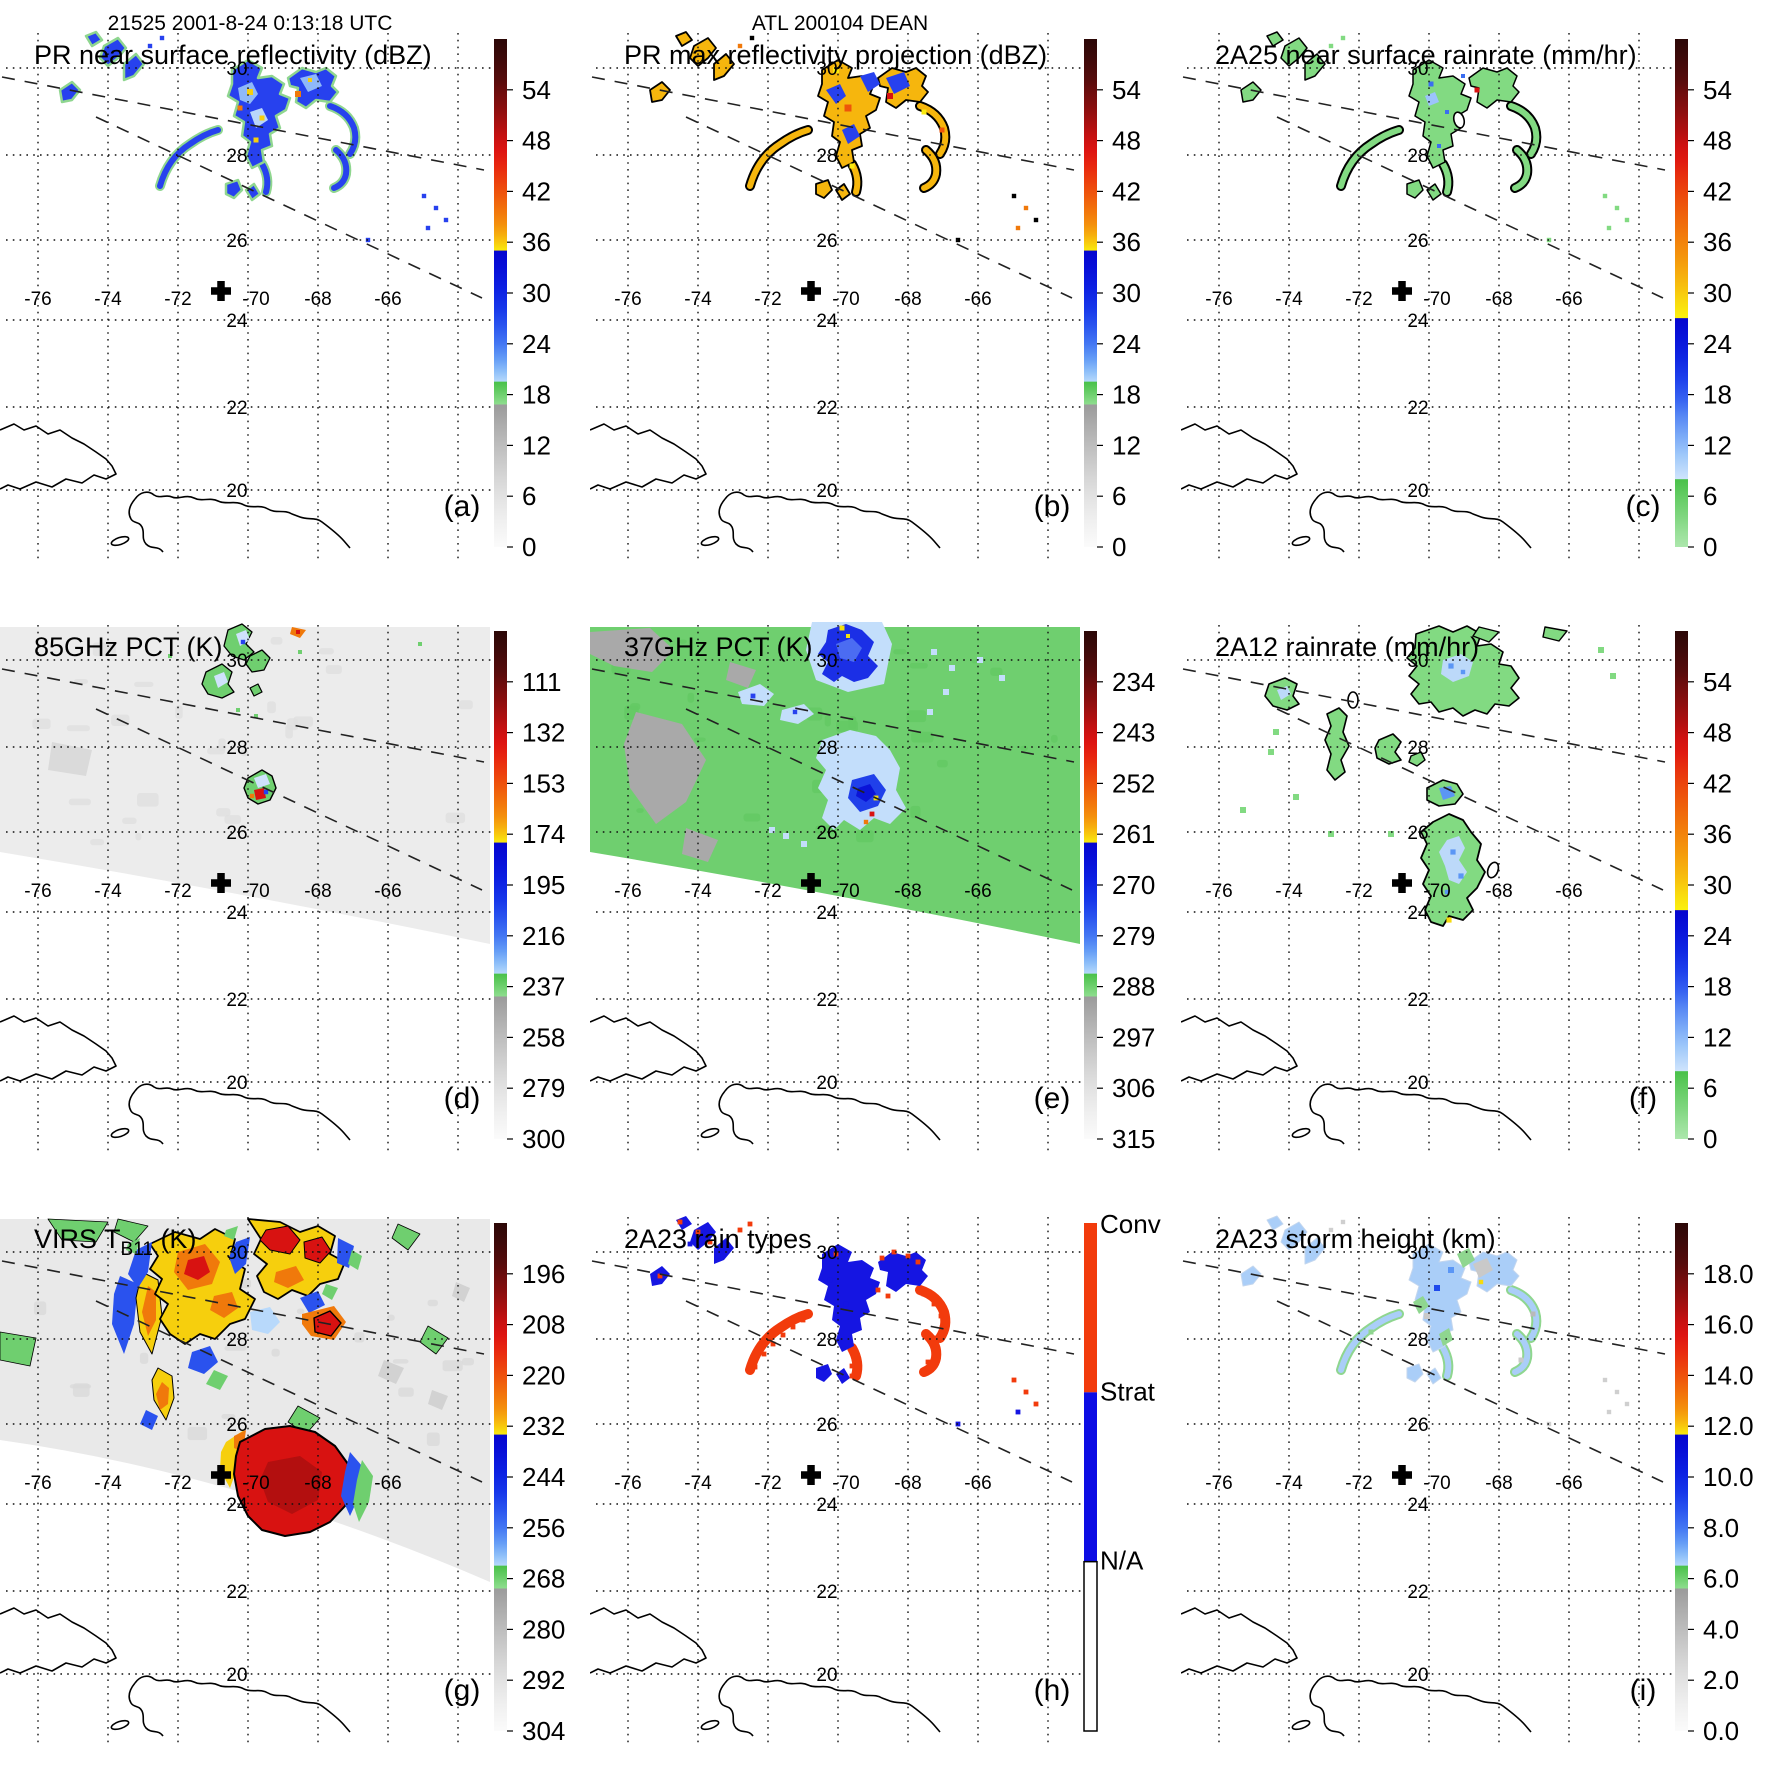  What do you see at coordinates (543, 1680) in the screenshot?
I see `colorbar-tick-label: 292` at bounding box center [543, 1680].